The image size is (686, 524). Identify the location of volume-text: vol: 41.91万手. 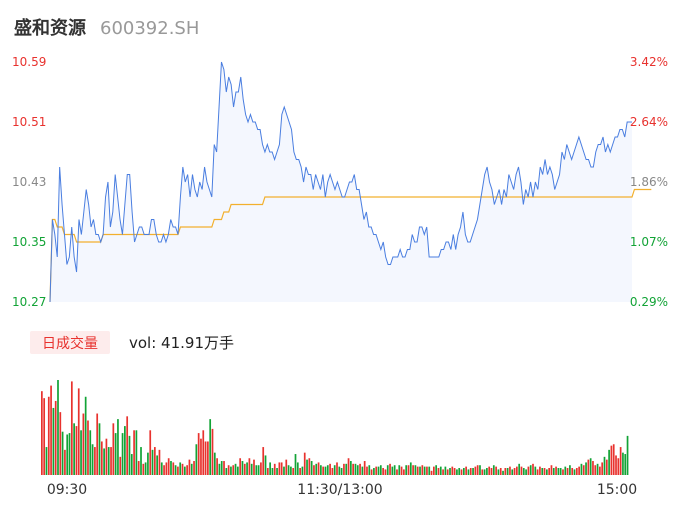
(181, 343).